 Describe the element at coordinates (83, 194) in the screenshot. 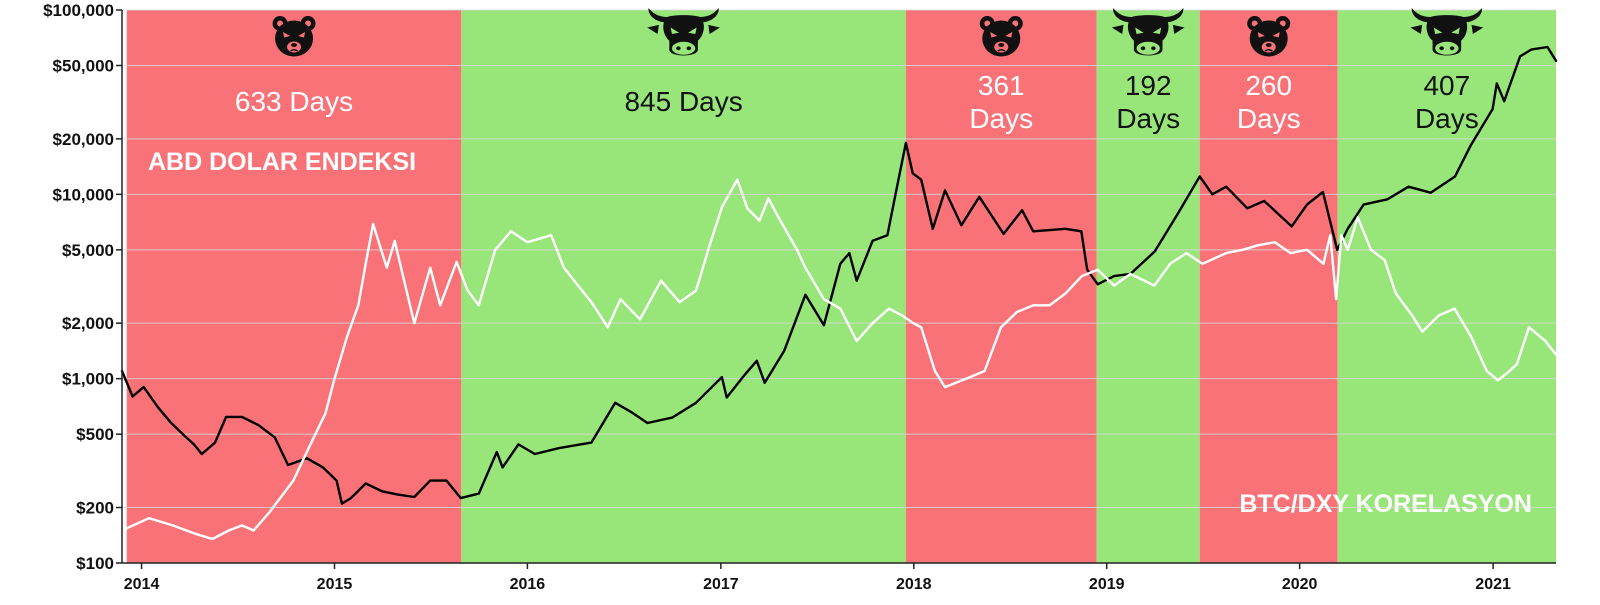

I see `y-tick-label: $10,000` at that location.